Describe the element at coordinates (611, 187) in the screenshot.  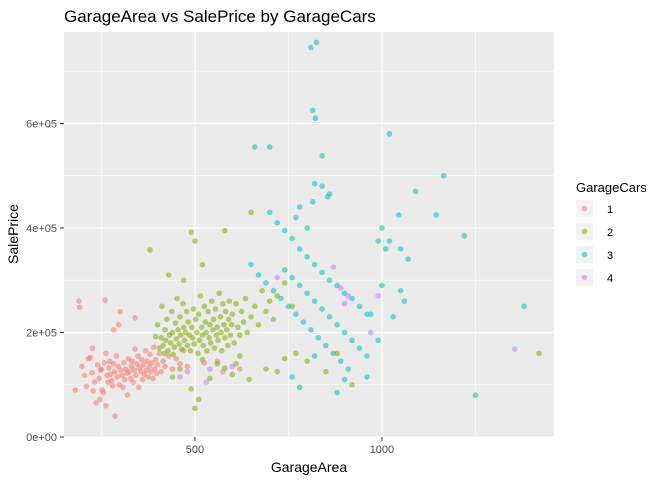
I see `legend-title: GarageCars` at that location.